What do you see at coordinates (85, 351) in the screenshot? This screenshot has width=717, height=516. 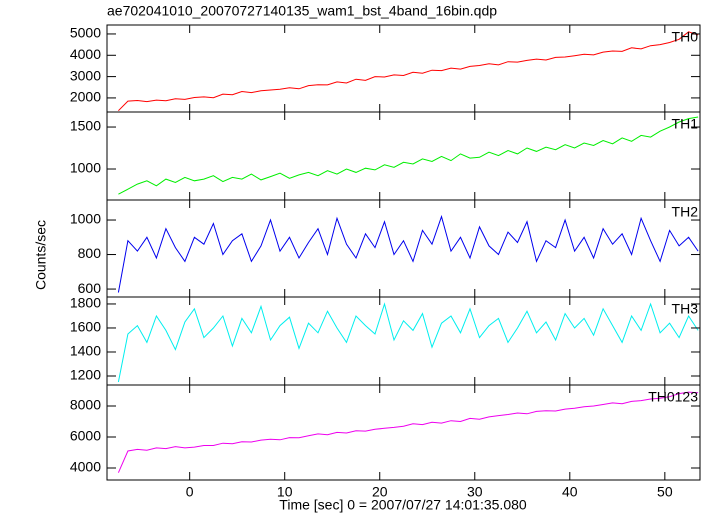 I see `y-tick-label: 1400` at bounding box center [85, 351].